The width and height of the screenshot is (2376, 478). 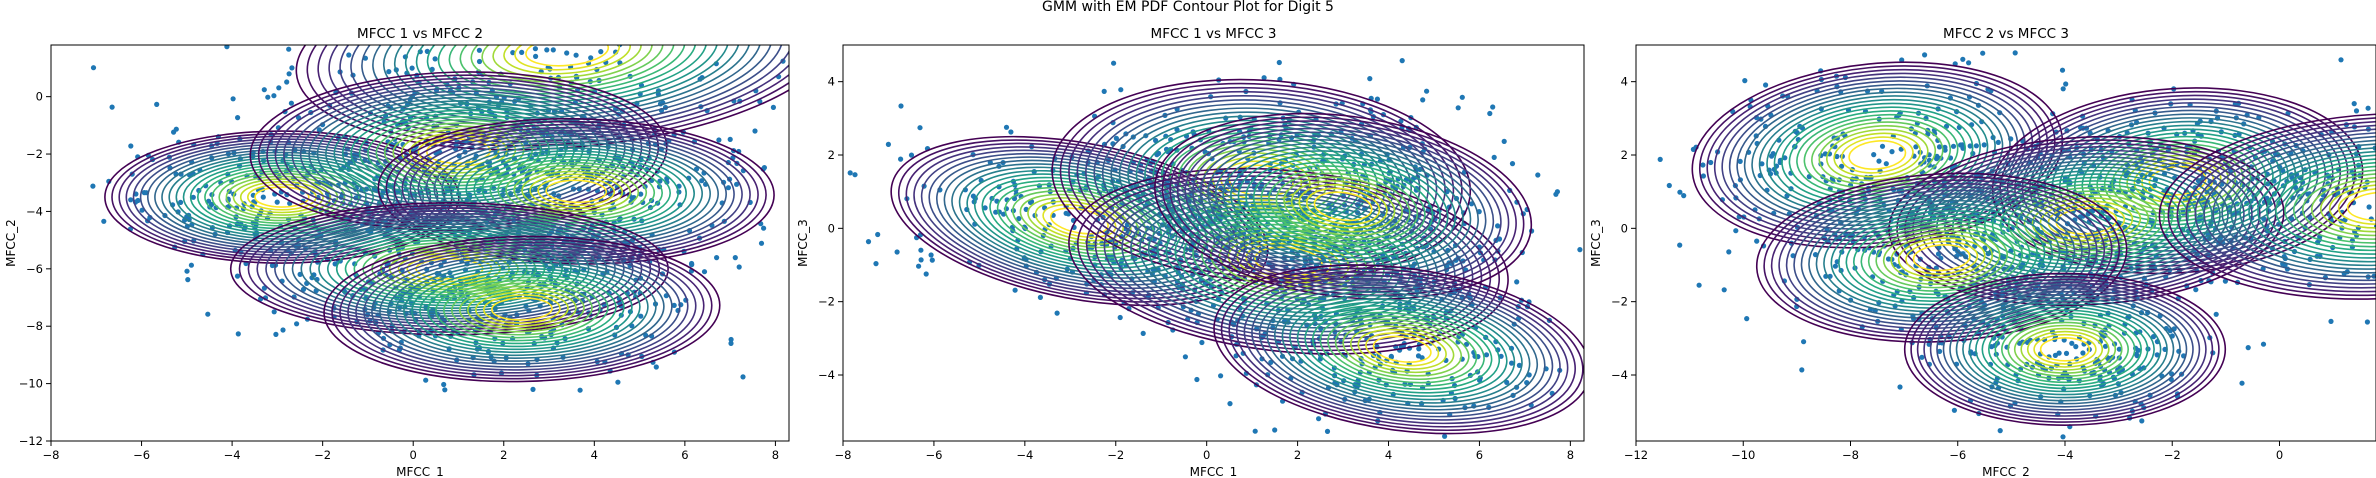 I want to click on y-tick-label: −6, so click(x=34, y=269).